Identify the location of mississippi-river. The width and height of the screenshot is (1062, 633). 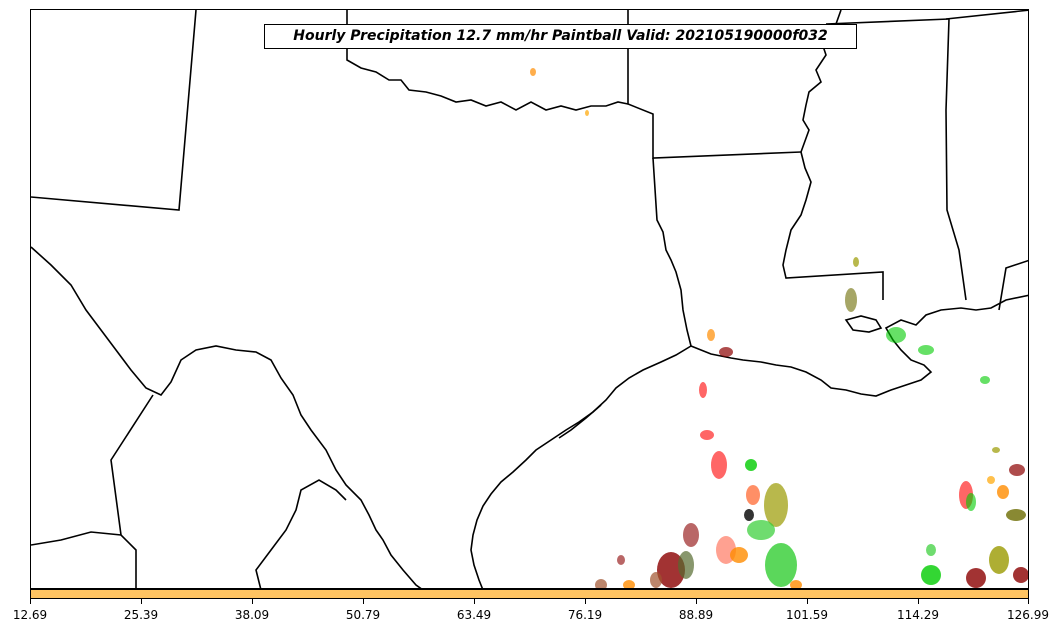
(833, 155).